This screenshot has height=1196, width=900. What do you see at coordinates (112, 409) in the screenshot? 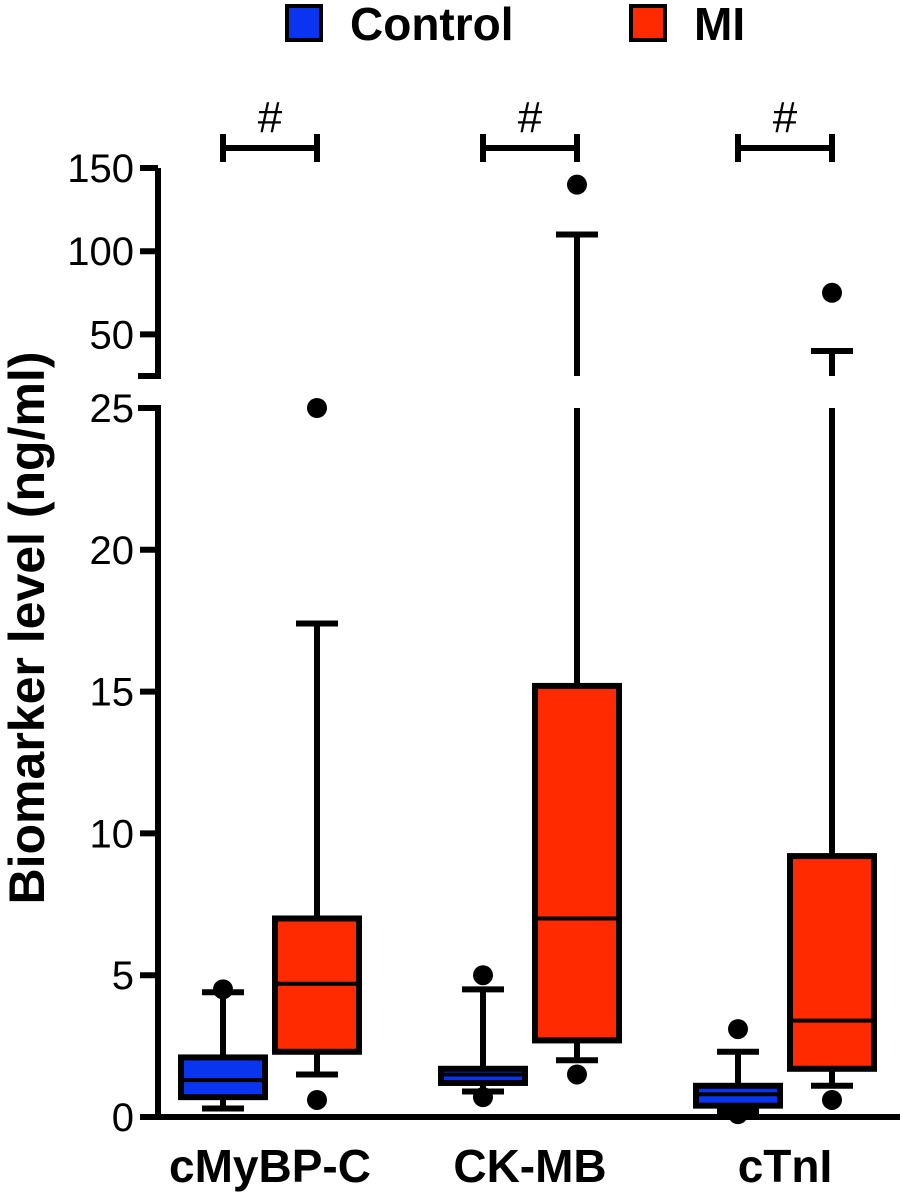
I see `y-tick-label: 25` at bounding box center [112, 409].